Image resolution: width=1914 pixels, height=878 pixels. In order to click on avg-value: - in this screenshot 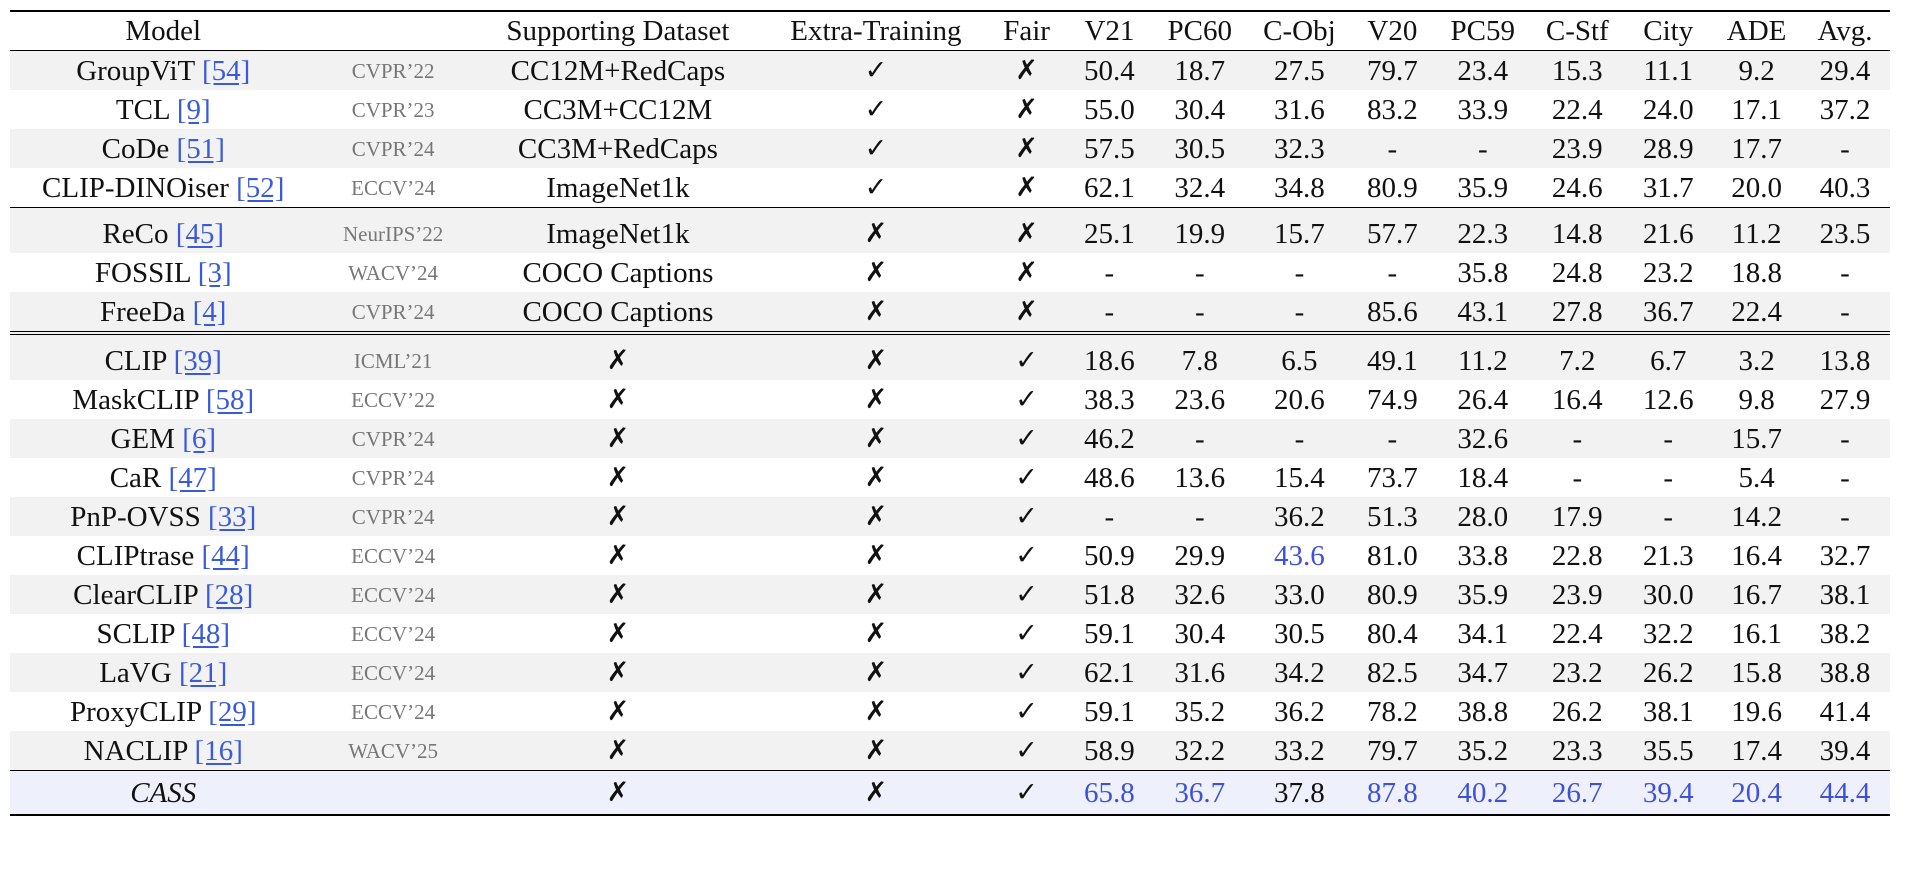, I will do `click(1845, 438)`.